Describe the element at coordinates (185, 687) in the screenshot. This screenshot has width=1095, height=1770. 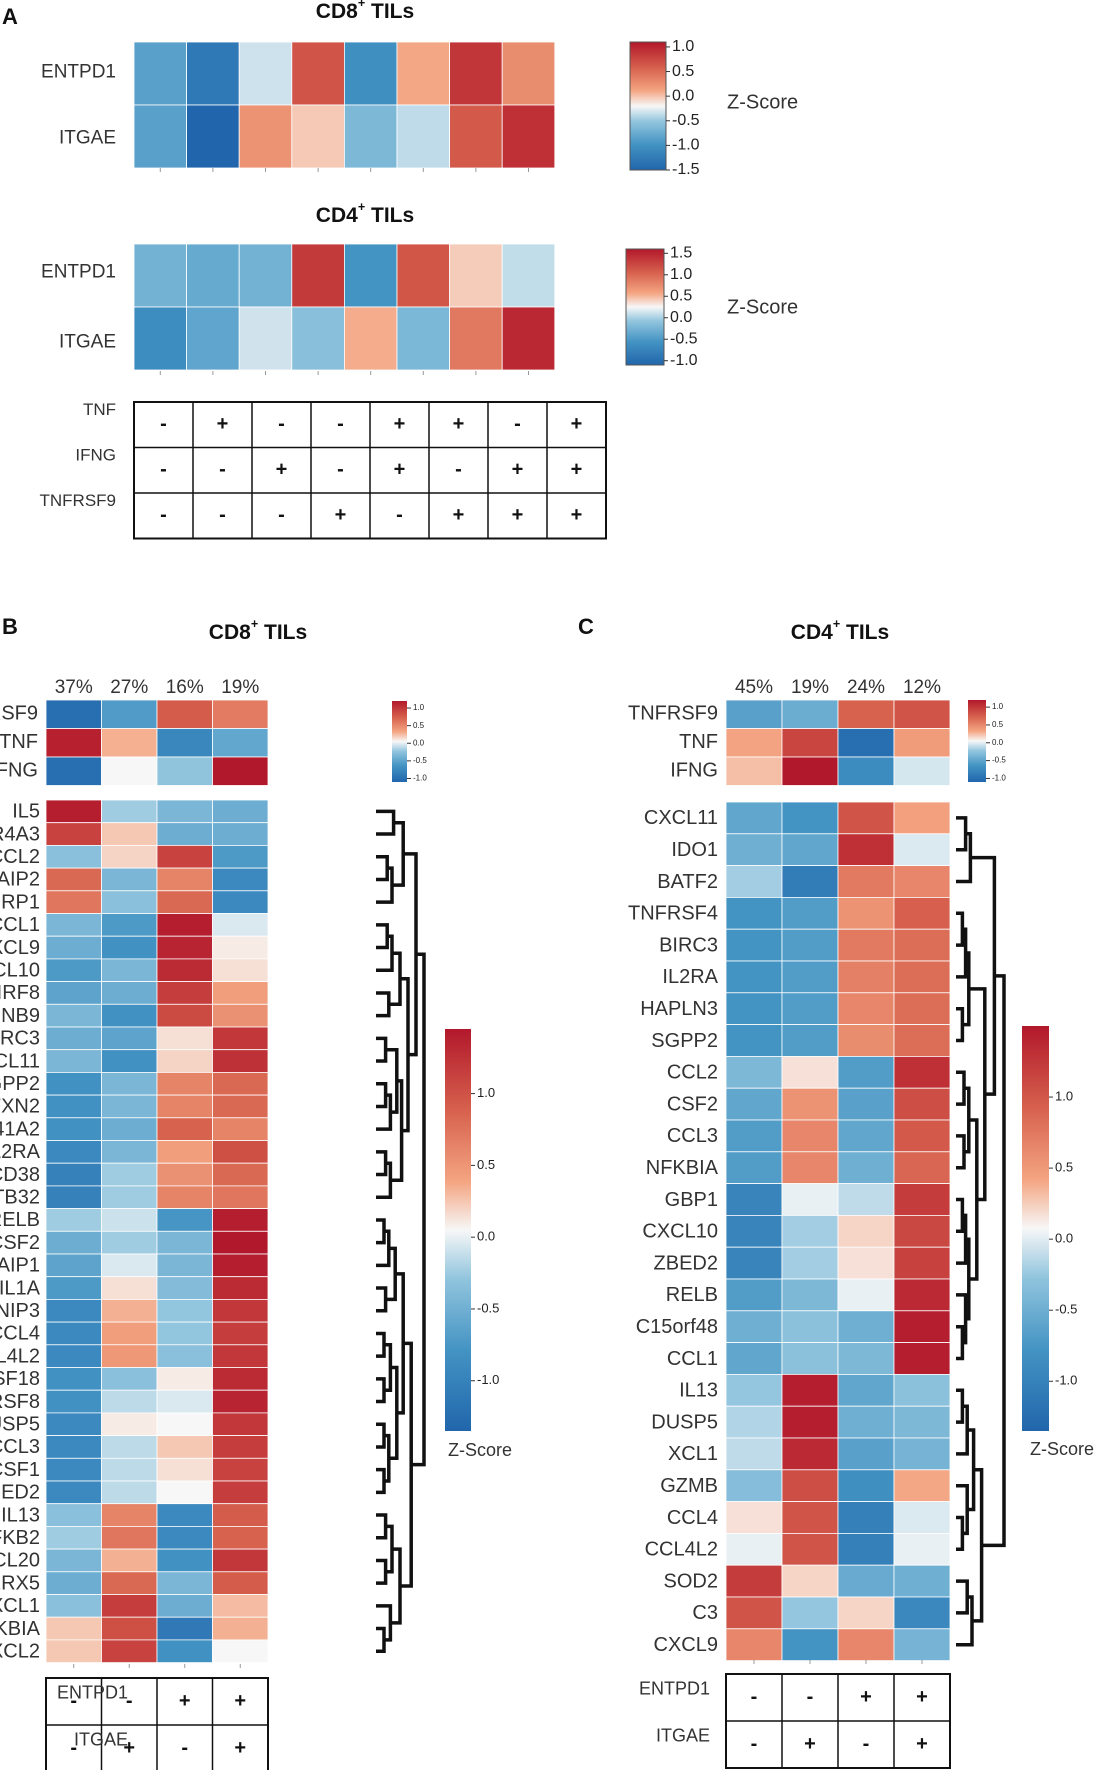
I see `cluster-percentage: 16%` at that location.